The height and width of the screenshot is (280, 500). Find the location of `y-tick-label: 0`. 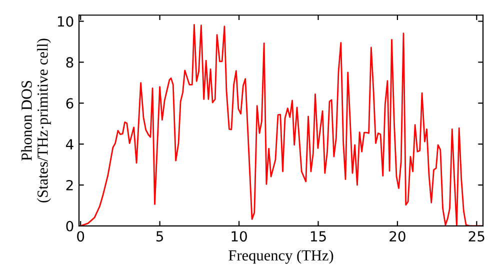

y-tick-label: 0 is located at coordinates (70, 226).